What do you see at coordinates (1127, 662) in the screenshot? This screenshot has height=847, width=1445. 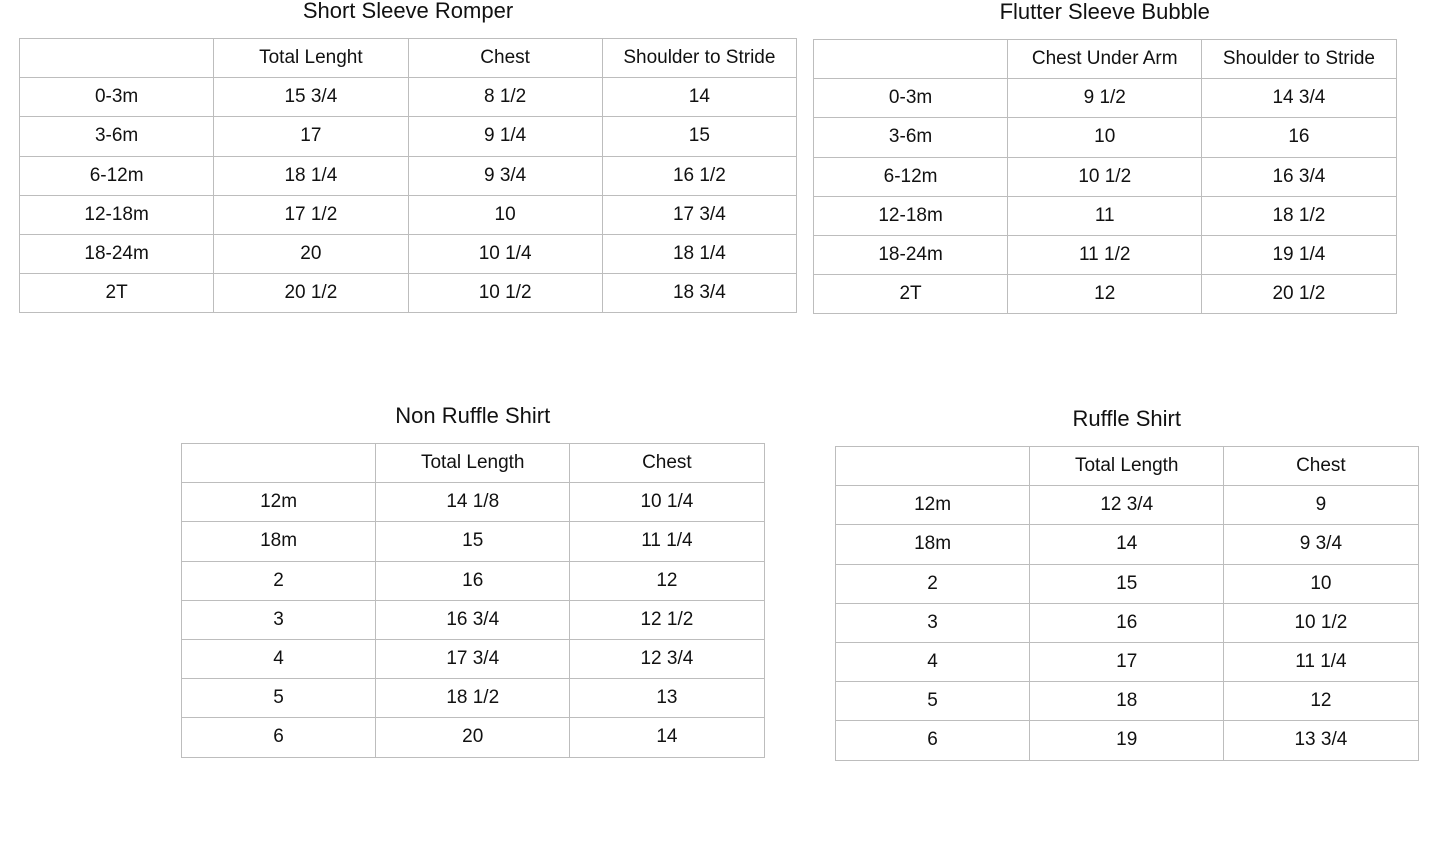 I see `measurement-cell: 17` at bounding box center [1127, 662].